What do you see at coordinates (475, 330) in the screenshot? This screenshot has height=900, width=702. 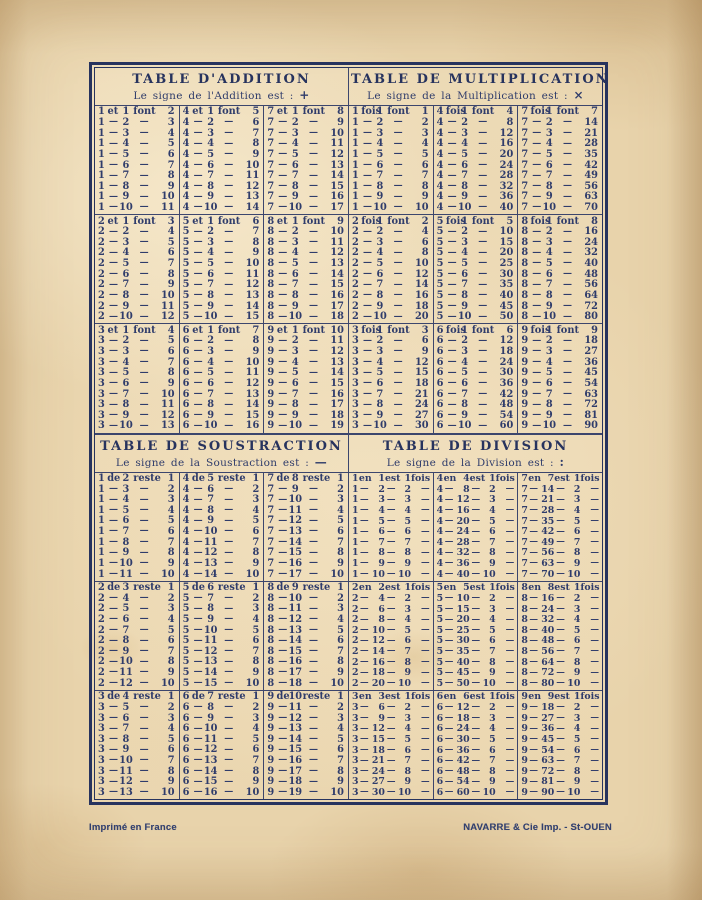 I see `table-row: 6 fois 1 font 6` at bounding box center [475, 330].